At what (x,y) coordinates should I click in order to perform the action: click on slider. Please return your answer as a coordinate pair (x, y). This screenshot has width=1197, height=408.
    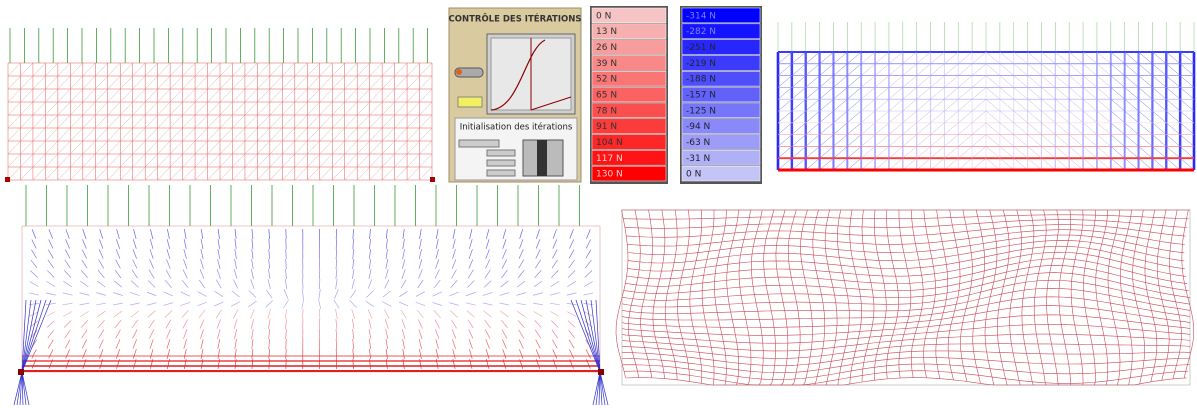
    Looking at the image, I should click on (469, 72).